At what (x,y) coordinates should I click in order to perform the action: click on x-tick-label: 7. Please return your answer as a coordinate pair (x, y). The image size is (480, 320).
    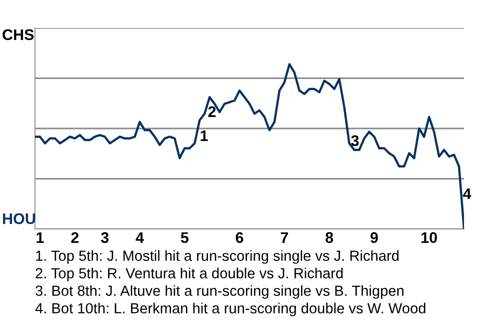
    Looking at the image, I should click on (284, 237).